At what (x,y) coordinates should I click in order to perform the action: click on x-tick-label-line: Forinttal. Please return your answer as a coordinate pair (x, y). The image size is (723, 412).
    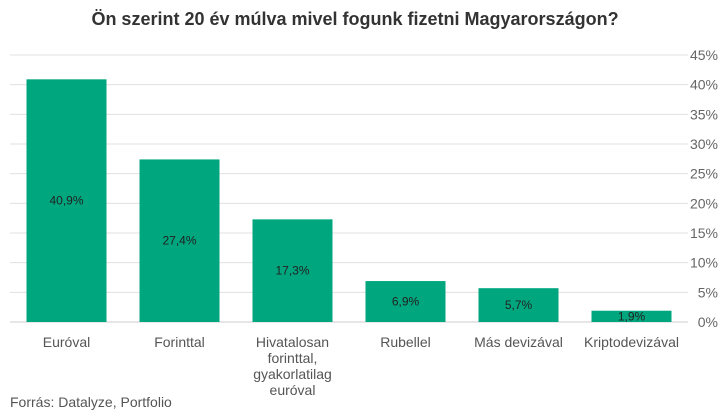
    Looking at the image, I should click on (179, 342).